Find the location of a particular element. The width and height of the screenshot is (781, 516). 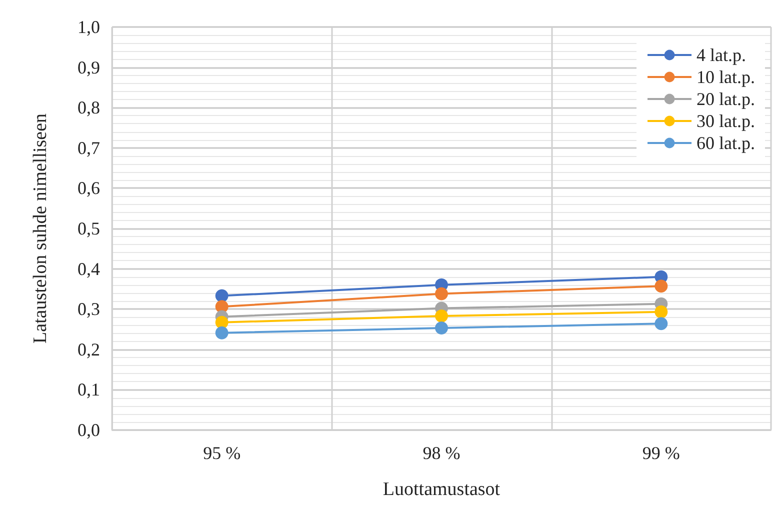

y-tick-label: 0,2 is located at coordinates (89, 349).